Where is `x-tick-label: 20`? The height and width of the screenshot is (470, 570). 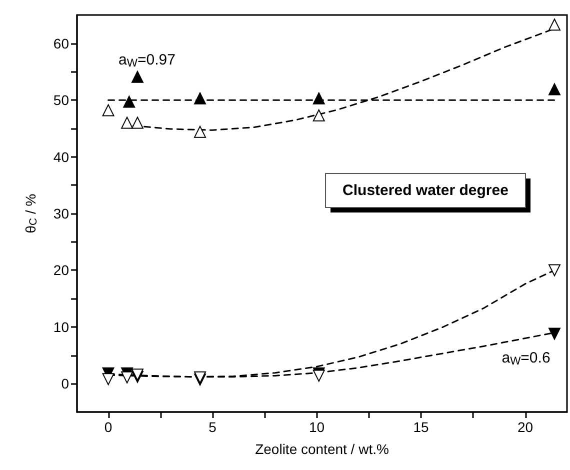
x-tick-label: 20 is located at coordinates (526, 427).